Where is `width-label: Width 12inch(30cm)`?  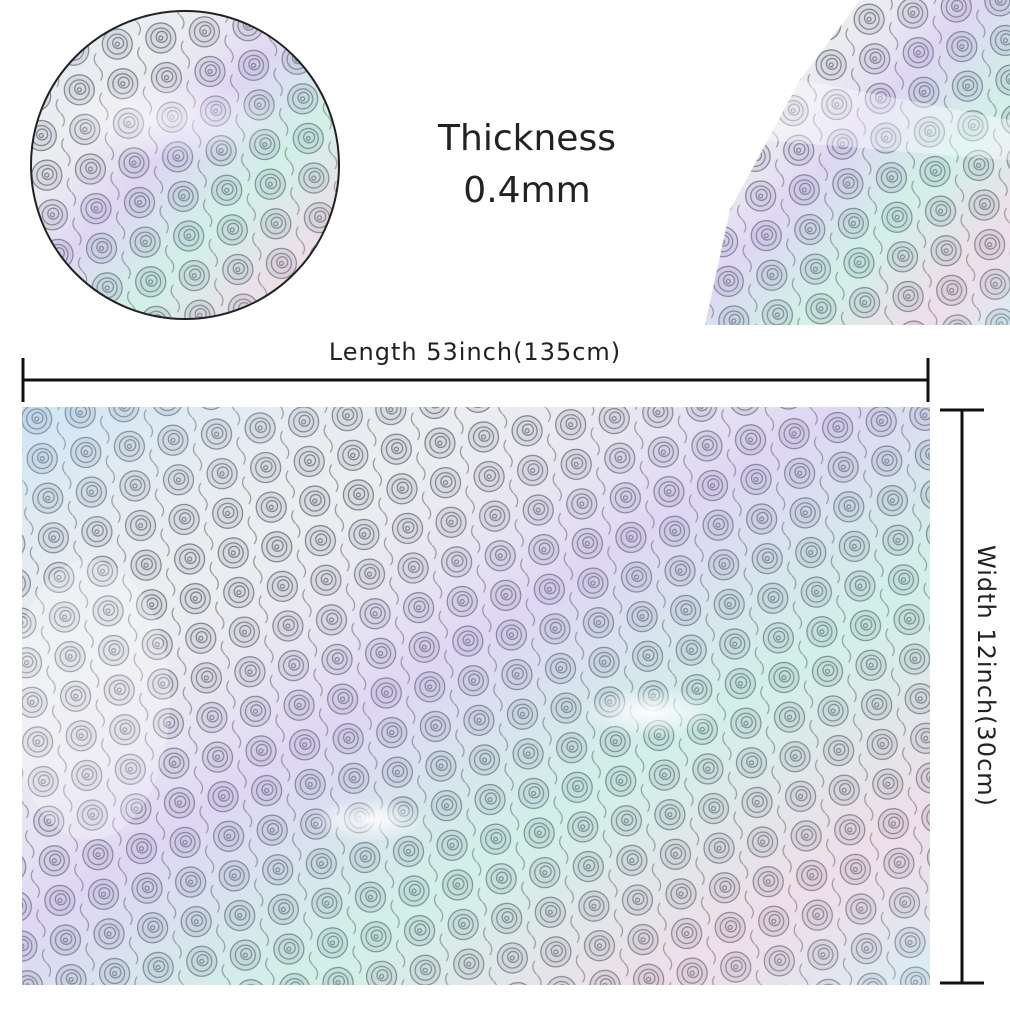 width-label: Width 12inch(30cm) is located at coordinates (986, 676).